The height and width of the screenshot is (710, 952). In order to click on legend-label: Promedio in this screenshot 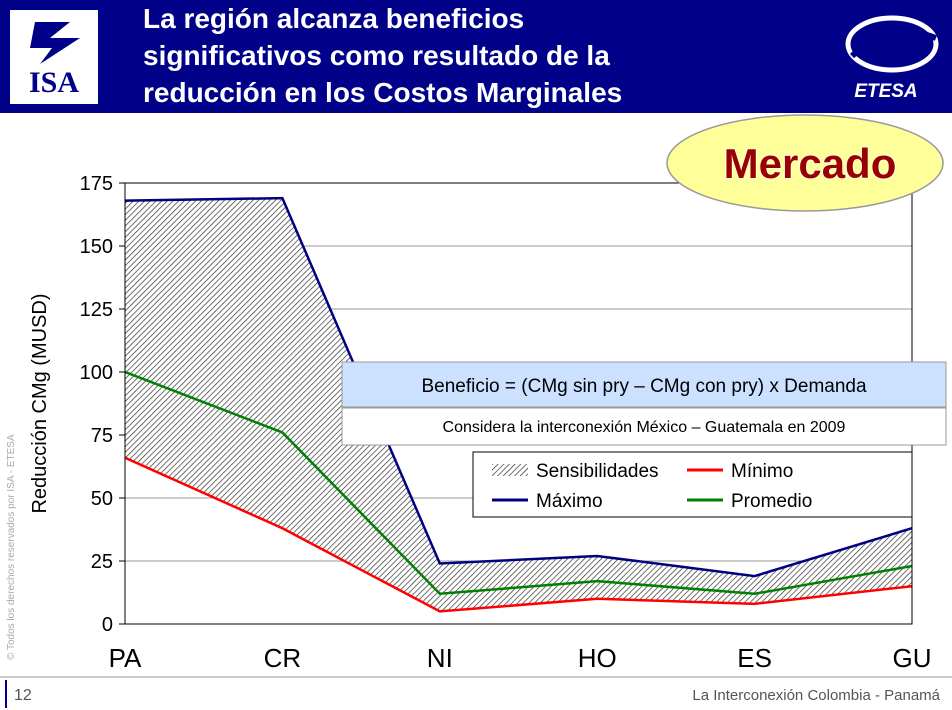, I will do `click(771, 501)`.